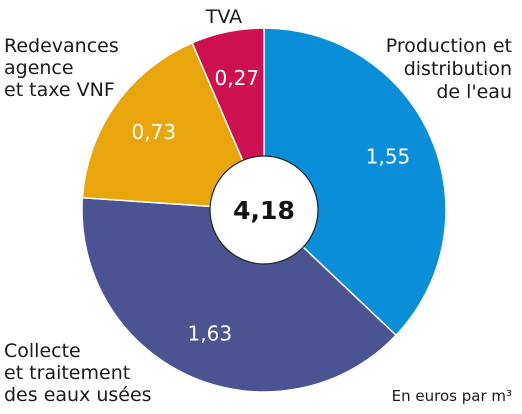 This screenshot has height=414, width=522. Describe the element at coordinates (59, 90) in the screenshot. I see `category-label-line: et taxe VNF` at that location.